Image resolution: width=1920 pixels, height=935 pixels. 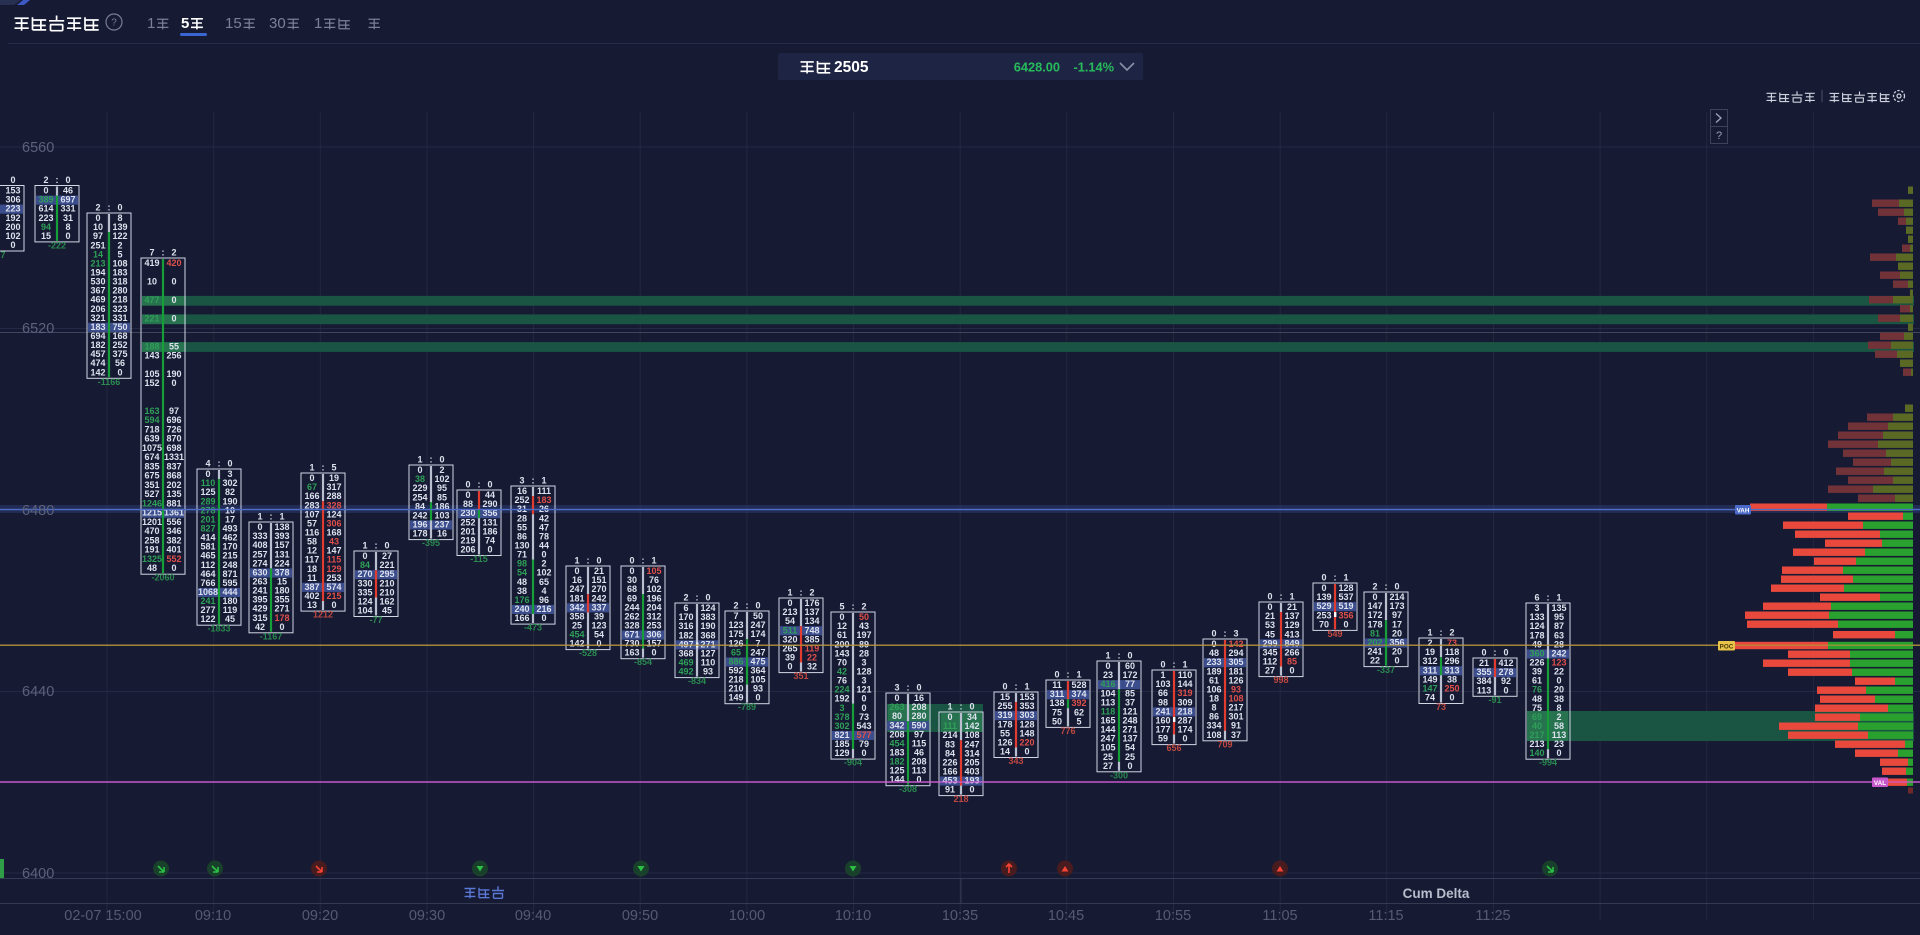 I want to click on svg-text: 113, so click(x=1559, y=735).